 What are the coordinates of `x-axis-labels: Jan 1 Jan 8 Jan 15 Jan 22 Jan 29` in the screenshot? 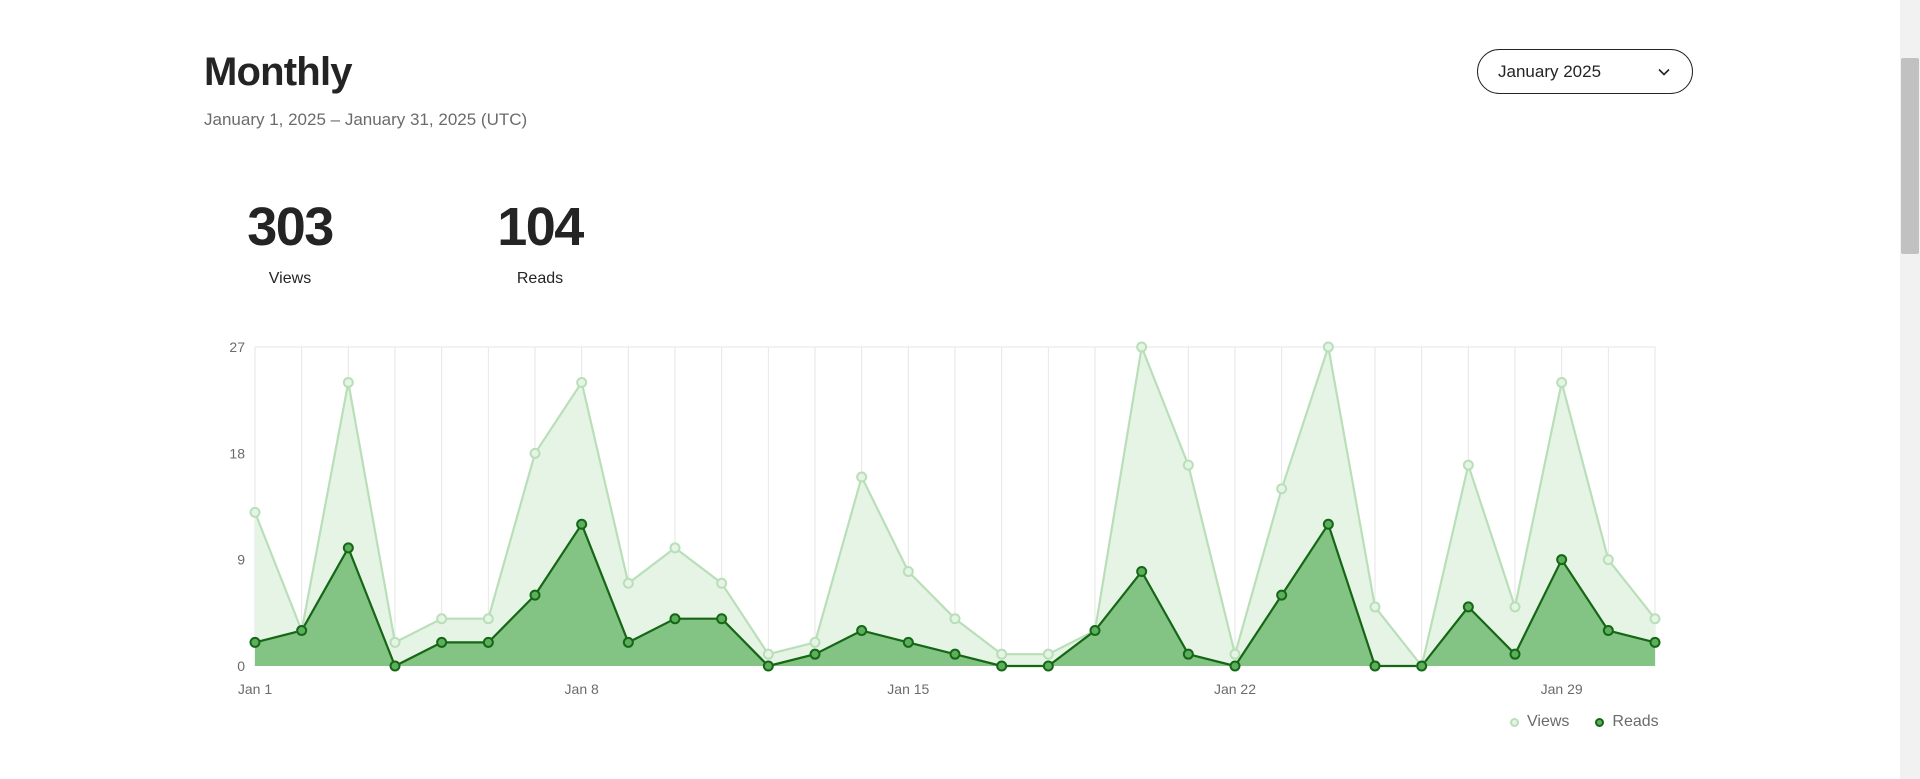 It's located at (910, 689).